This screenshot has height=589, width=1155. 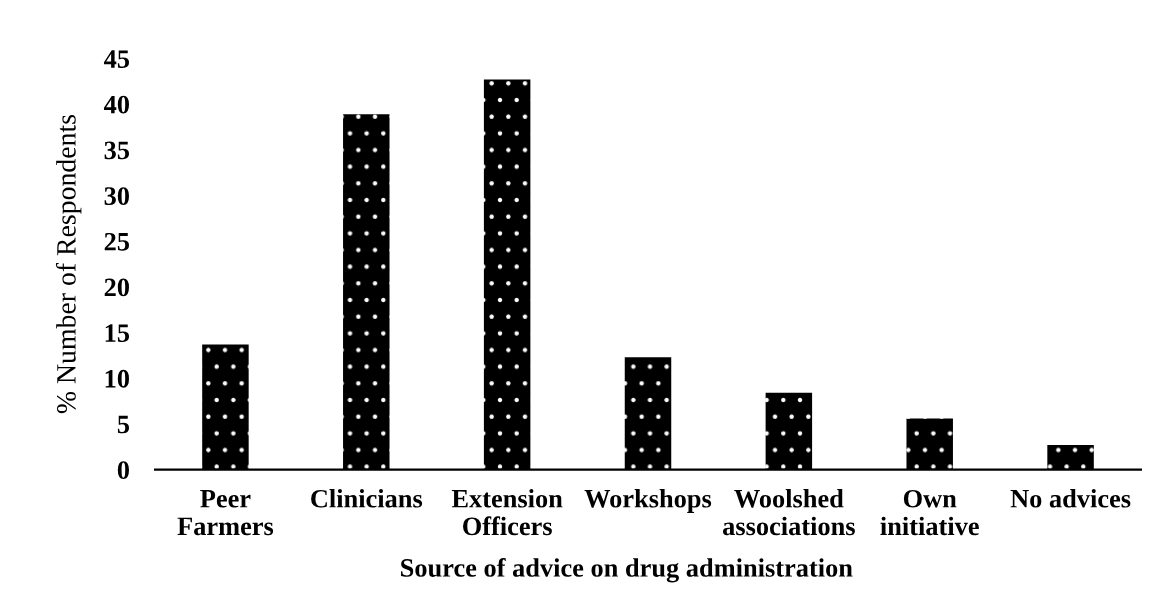 What do you see at coordinates (116, 104) in the screenshot?
I see `y-tick-label: 40` at bounding box center [116, 104].